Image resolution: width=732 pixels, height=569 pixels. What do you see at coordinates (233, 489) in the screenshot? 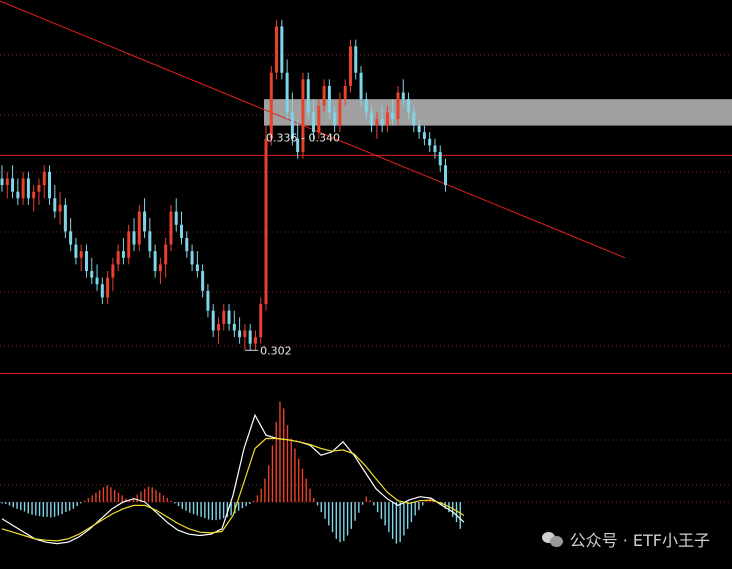
I see `macd-line-dea` at bounding box center [233, 489].